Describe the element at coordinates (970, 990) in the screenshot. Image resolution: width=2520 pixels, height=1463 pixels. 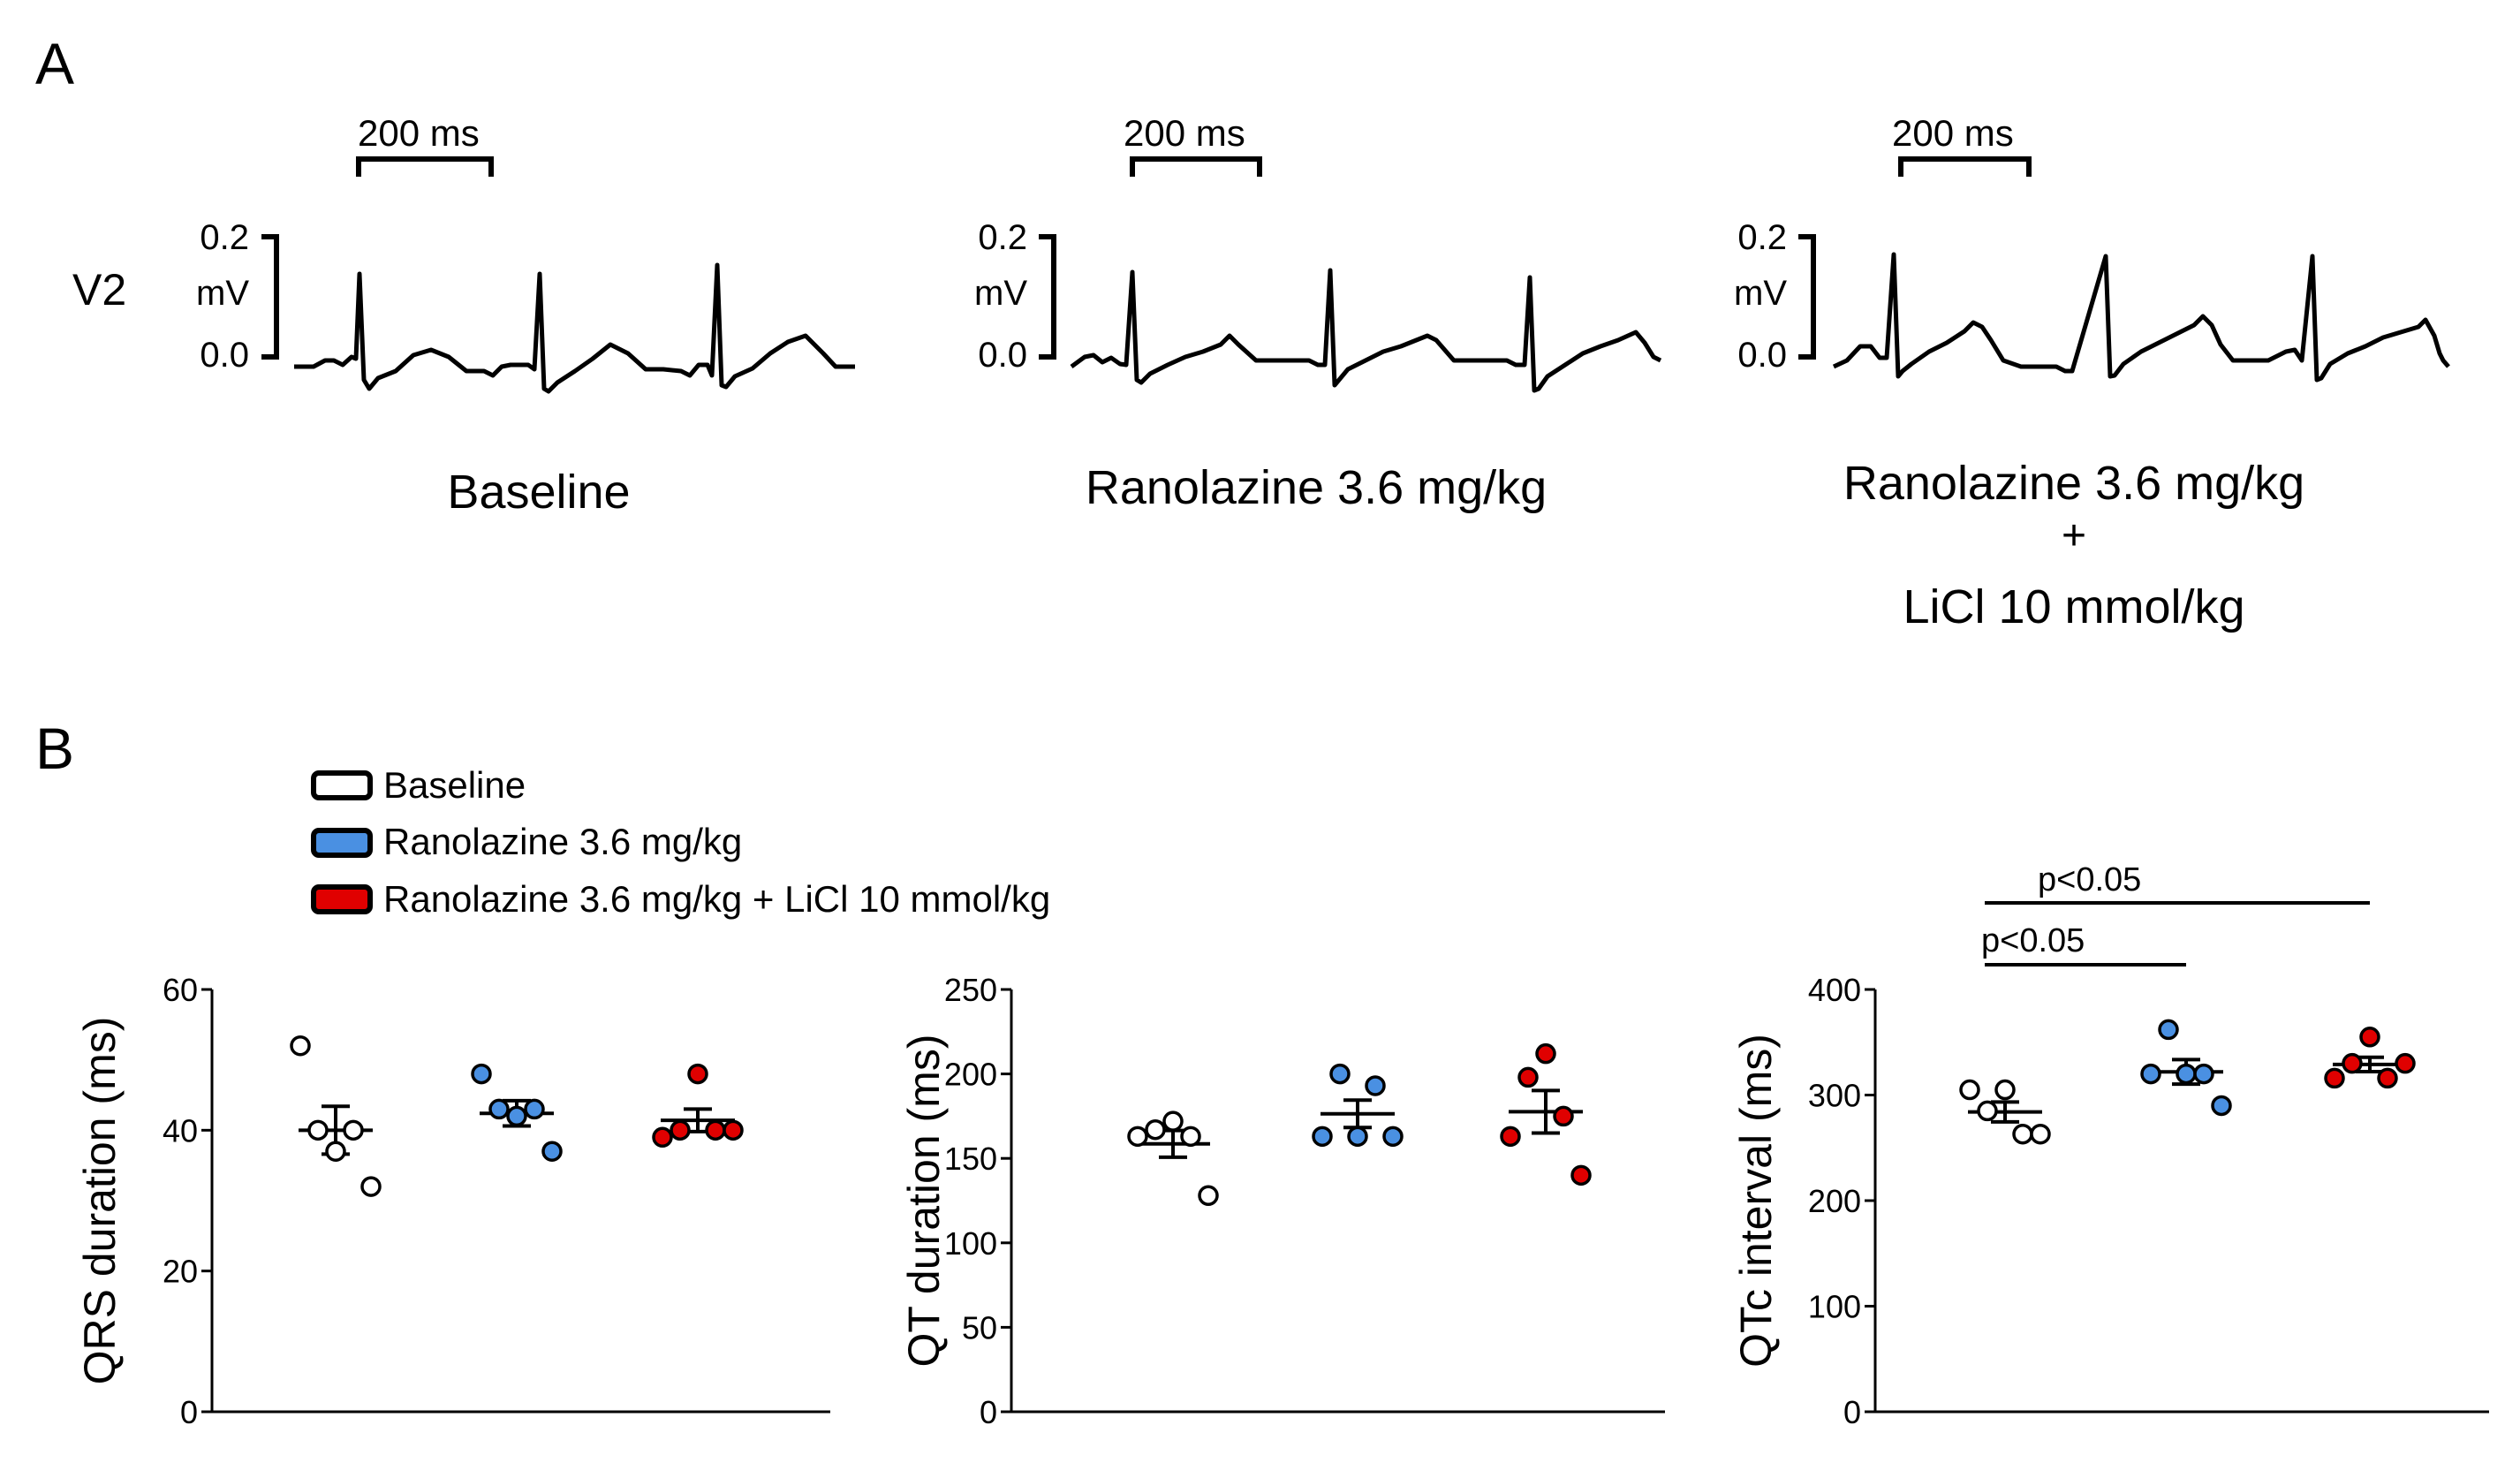
I see `y-tick-label: 250` at that location.